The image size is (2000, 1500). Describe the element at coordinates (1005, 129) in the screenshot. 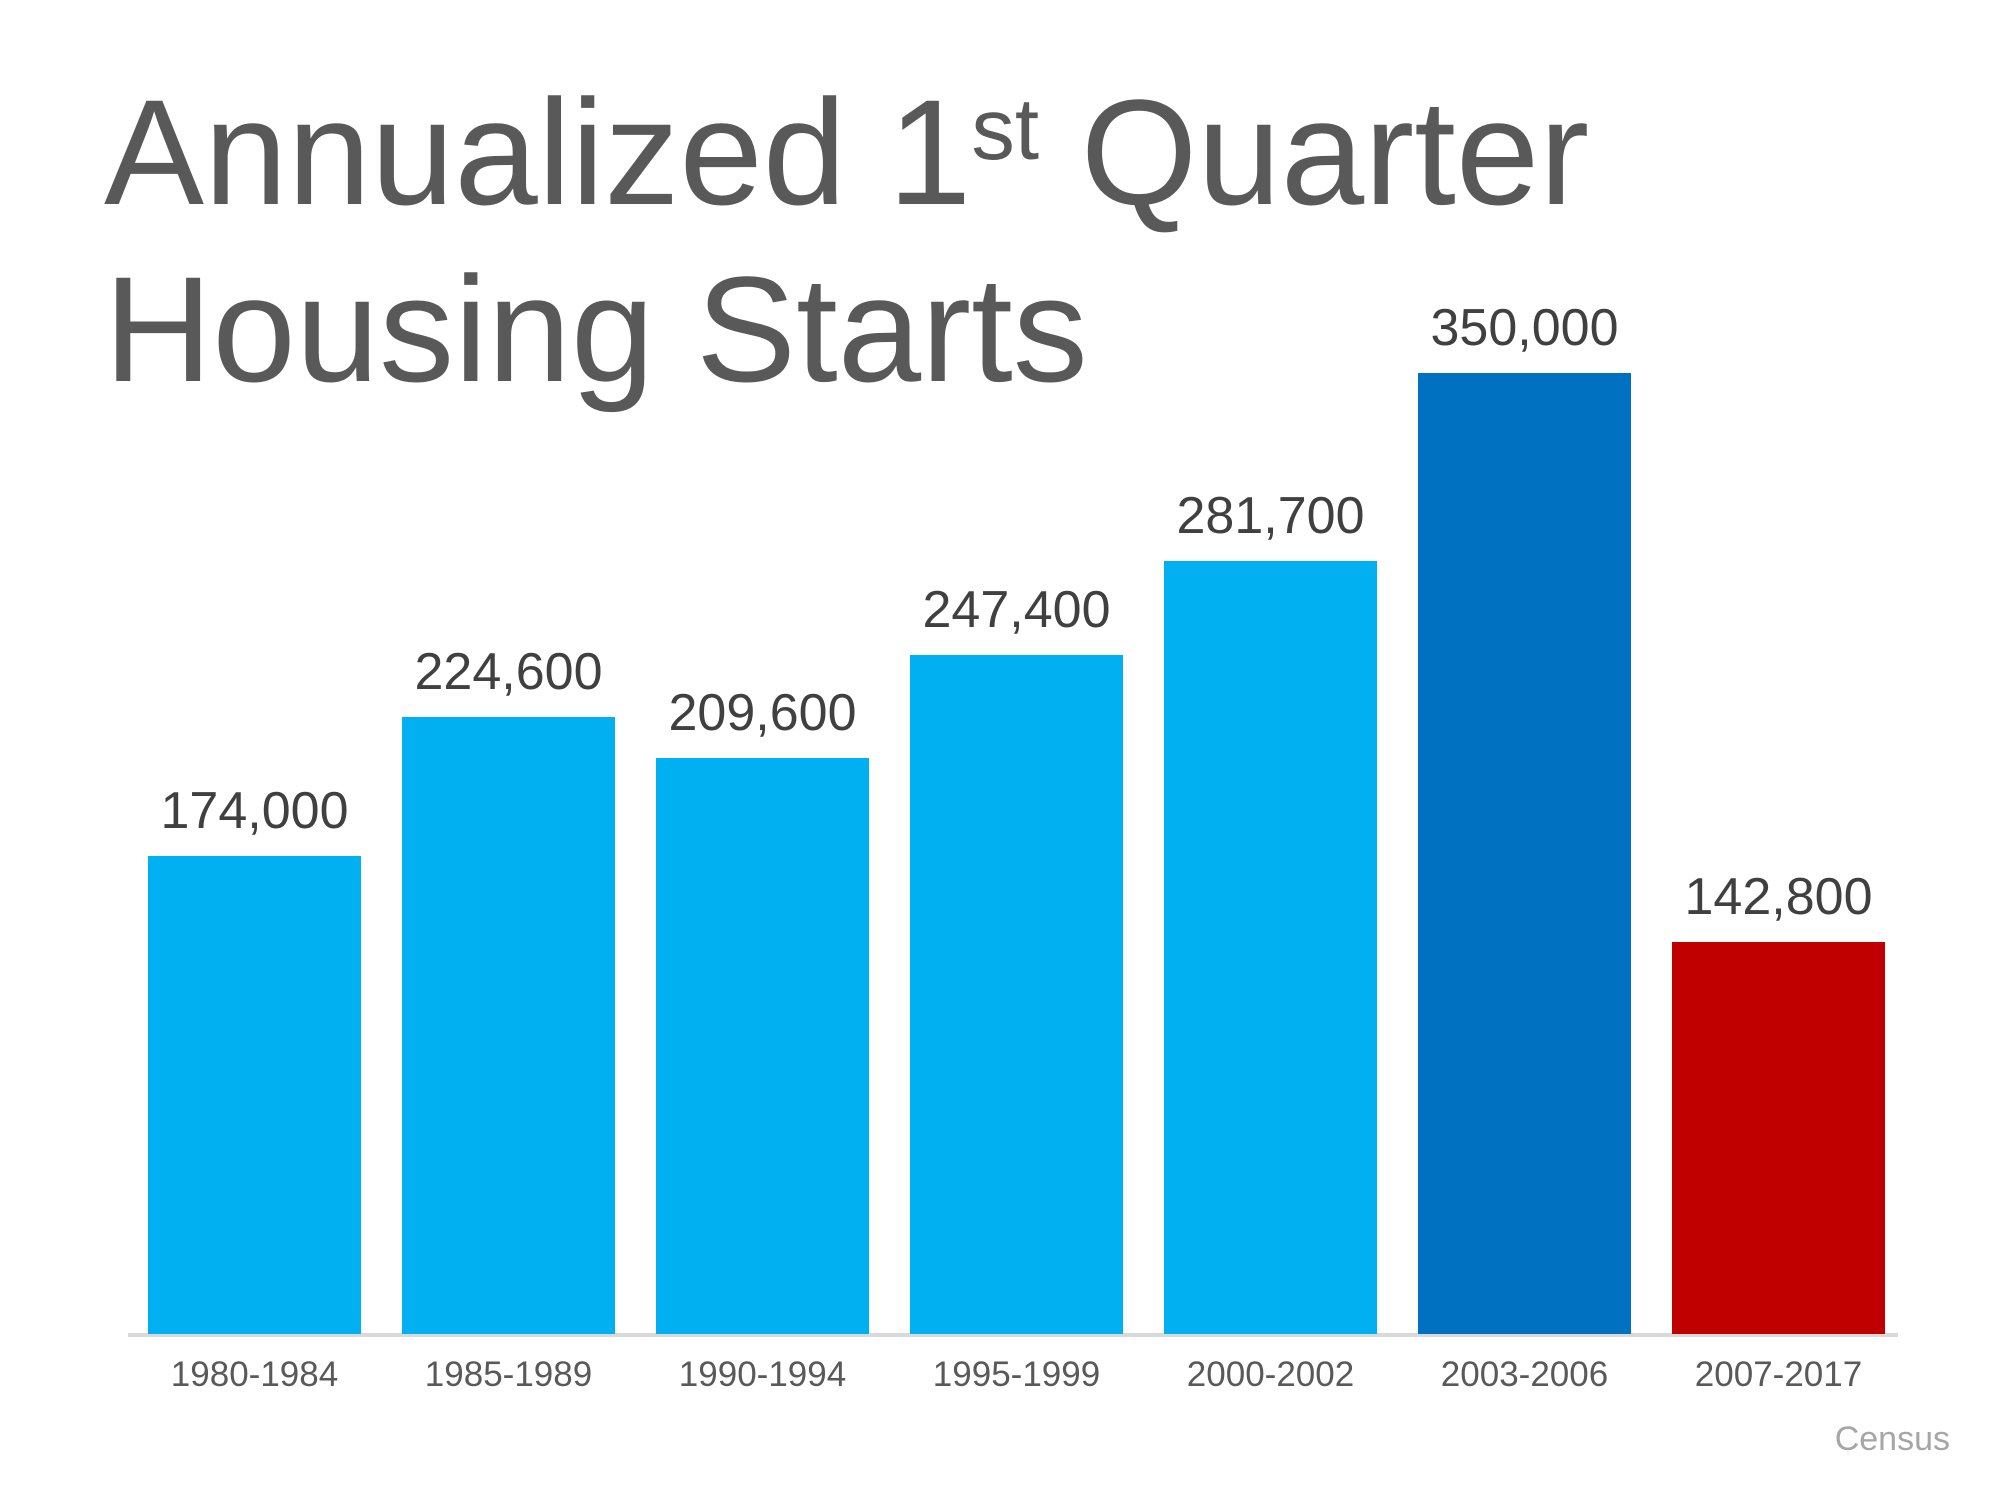

I see `title-superscript: st` at that location.